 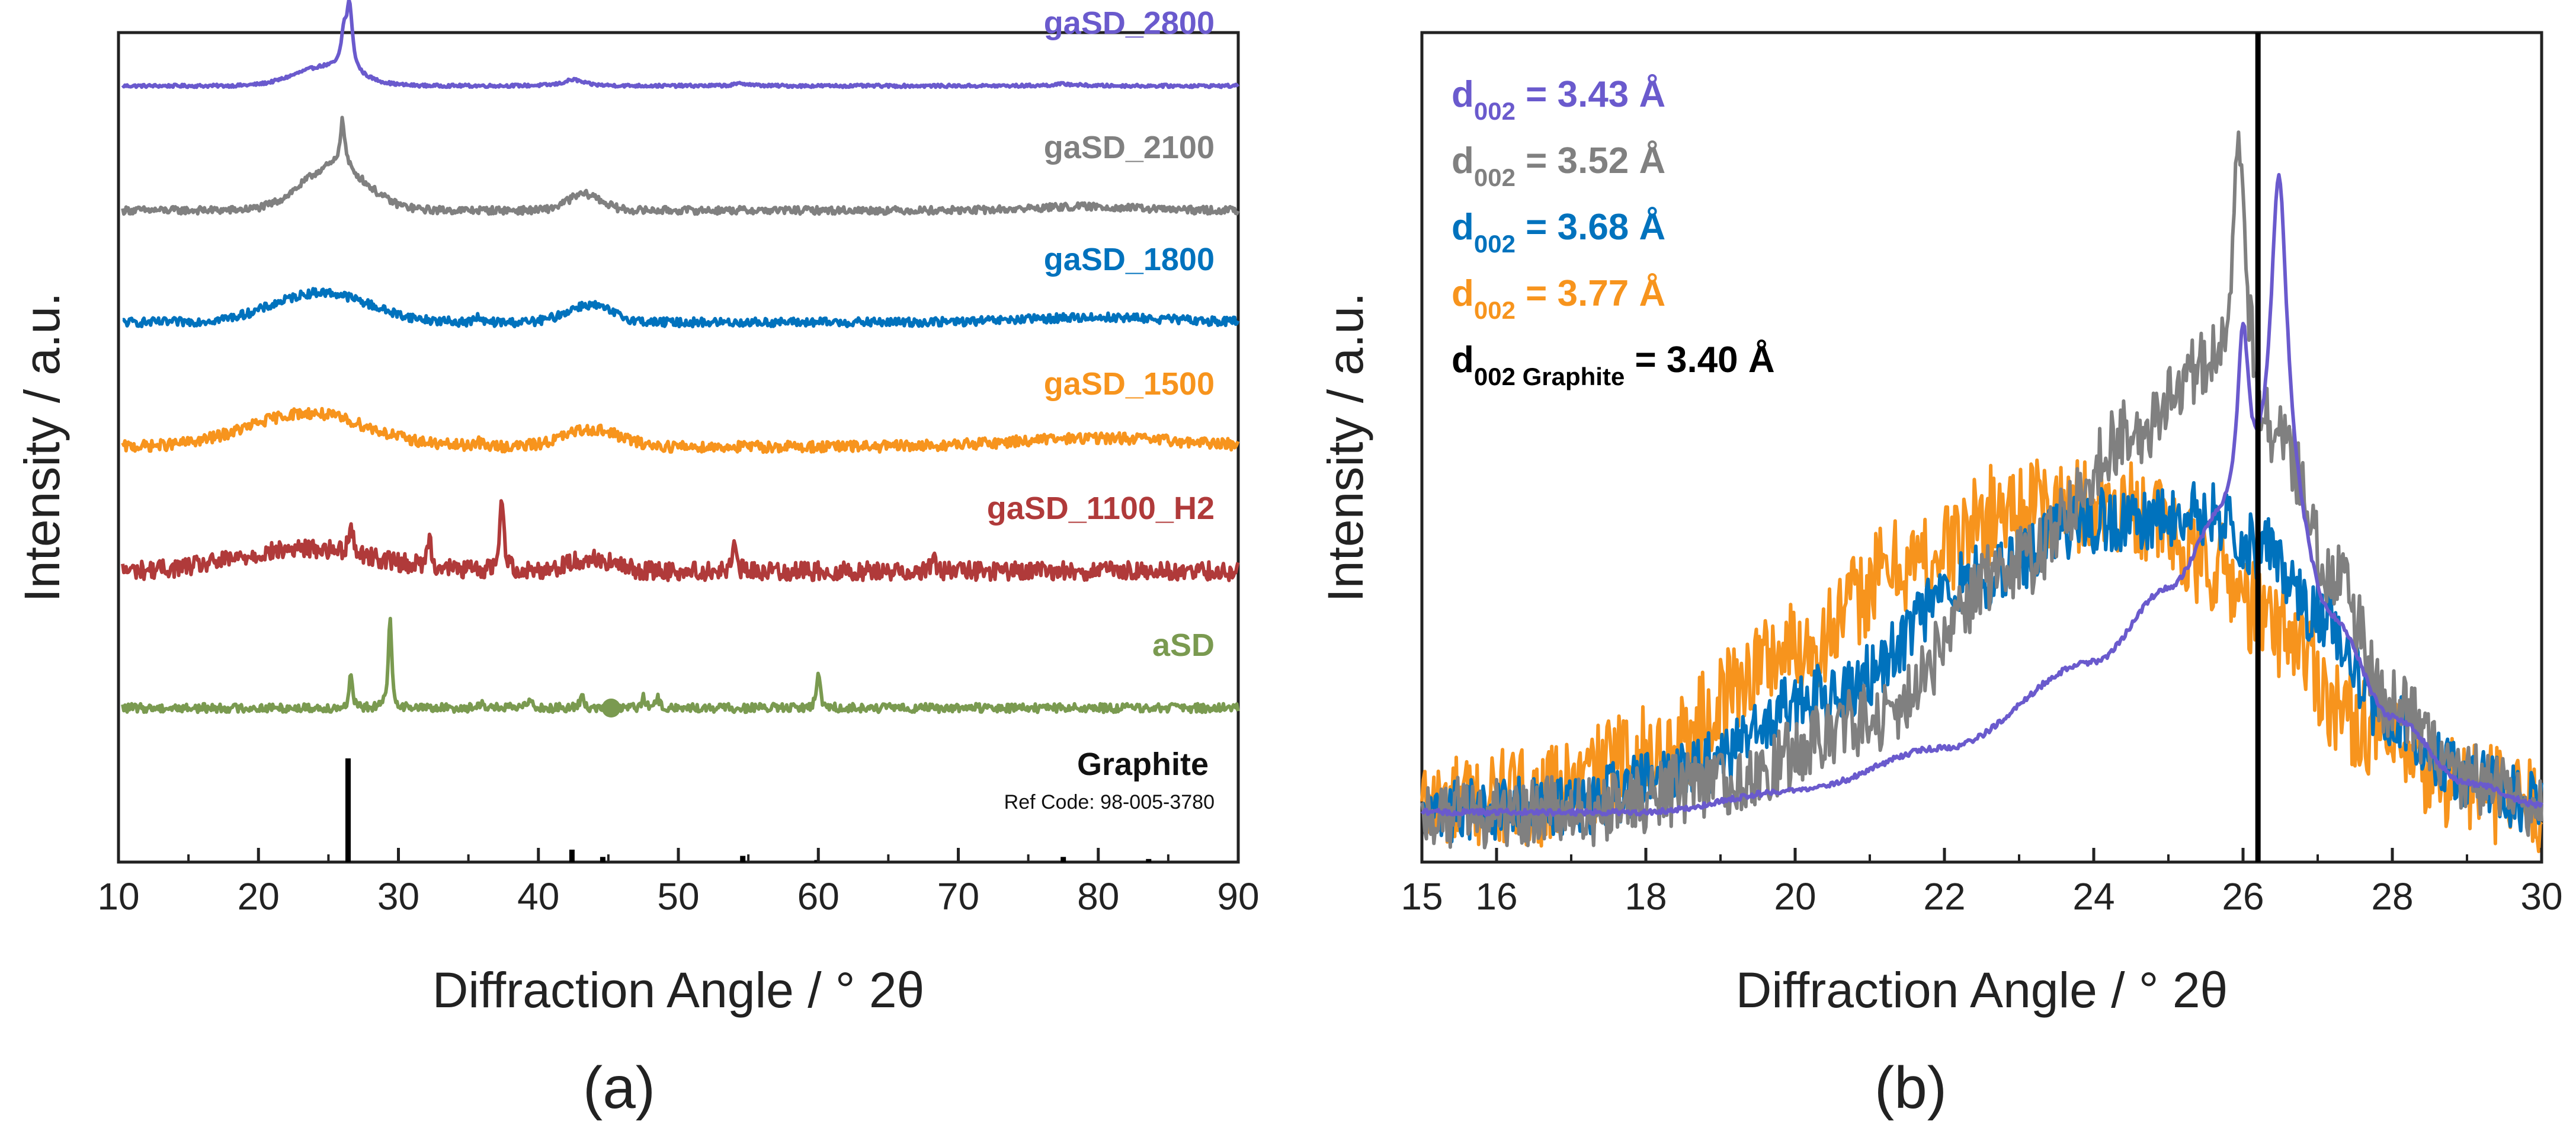 What do you see at coordinates (619, 1088) in the screenshot?
I see `panel-a-label: (a)` at bounding box center [619, 1088].